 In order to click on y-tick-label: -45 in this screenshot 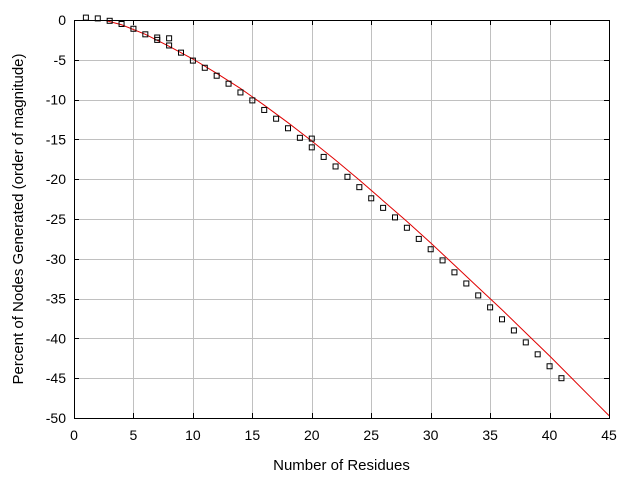, I will do `click(56, 378)`.